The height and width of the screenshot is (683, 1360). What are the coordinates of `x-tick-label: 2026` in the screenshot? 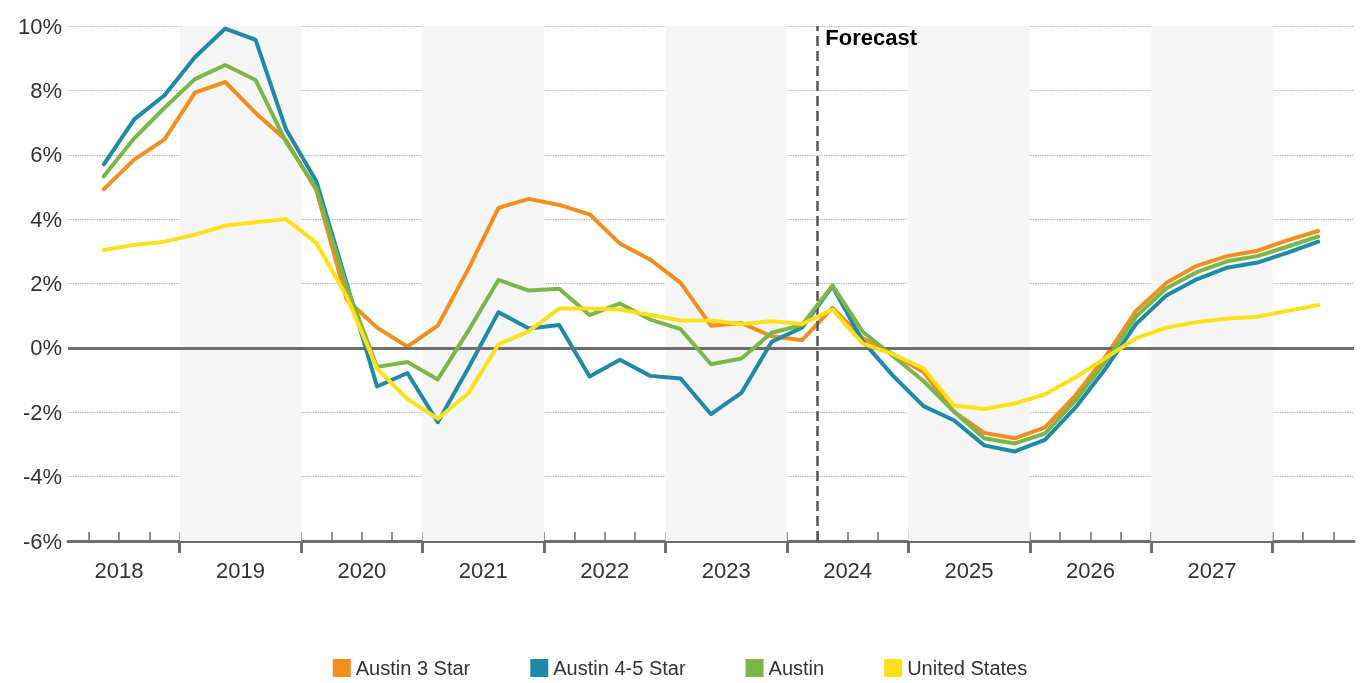 It's located at (1090, 570).